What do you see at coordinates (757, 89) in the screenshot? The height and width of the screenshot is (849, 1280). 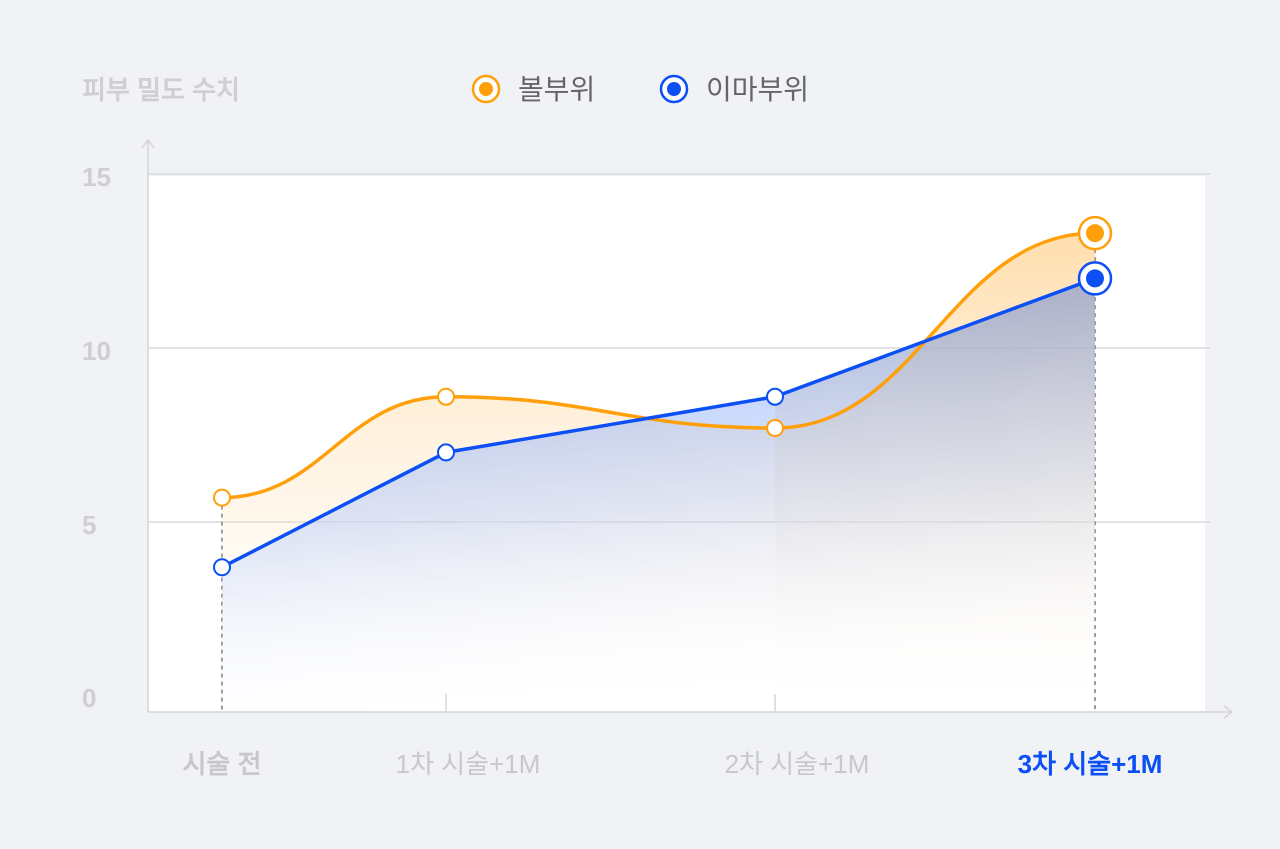 I see `legend-label: 이마부위` at bounding box center [757, 89].